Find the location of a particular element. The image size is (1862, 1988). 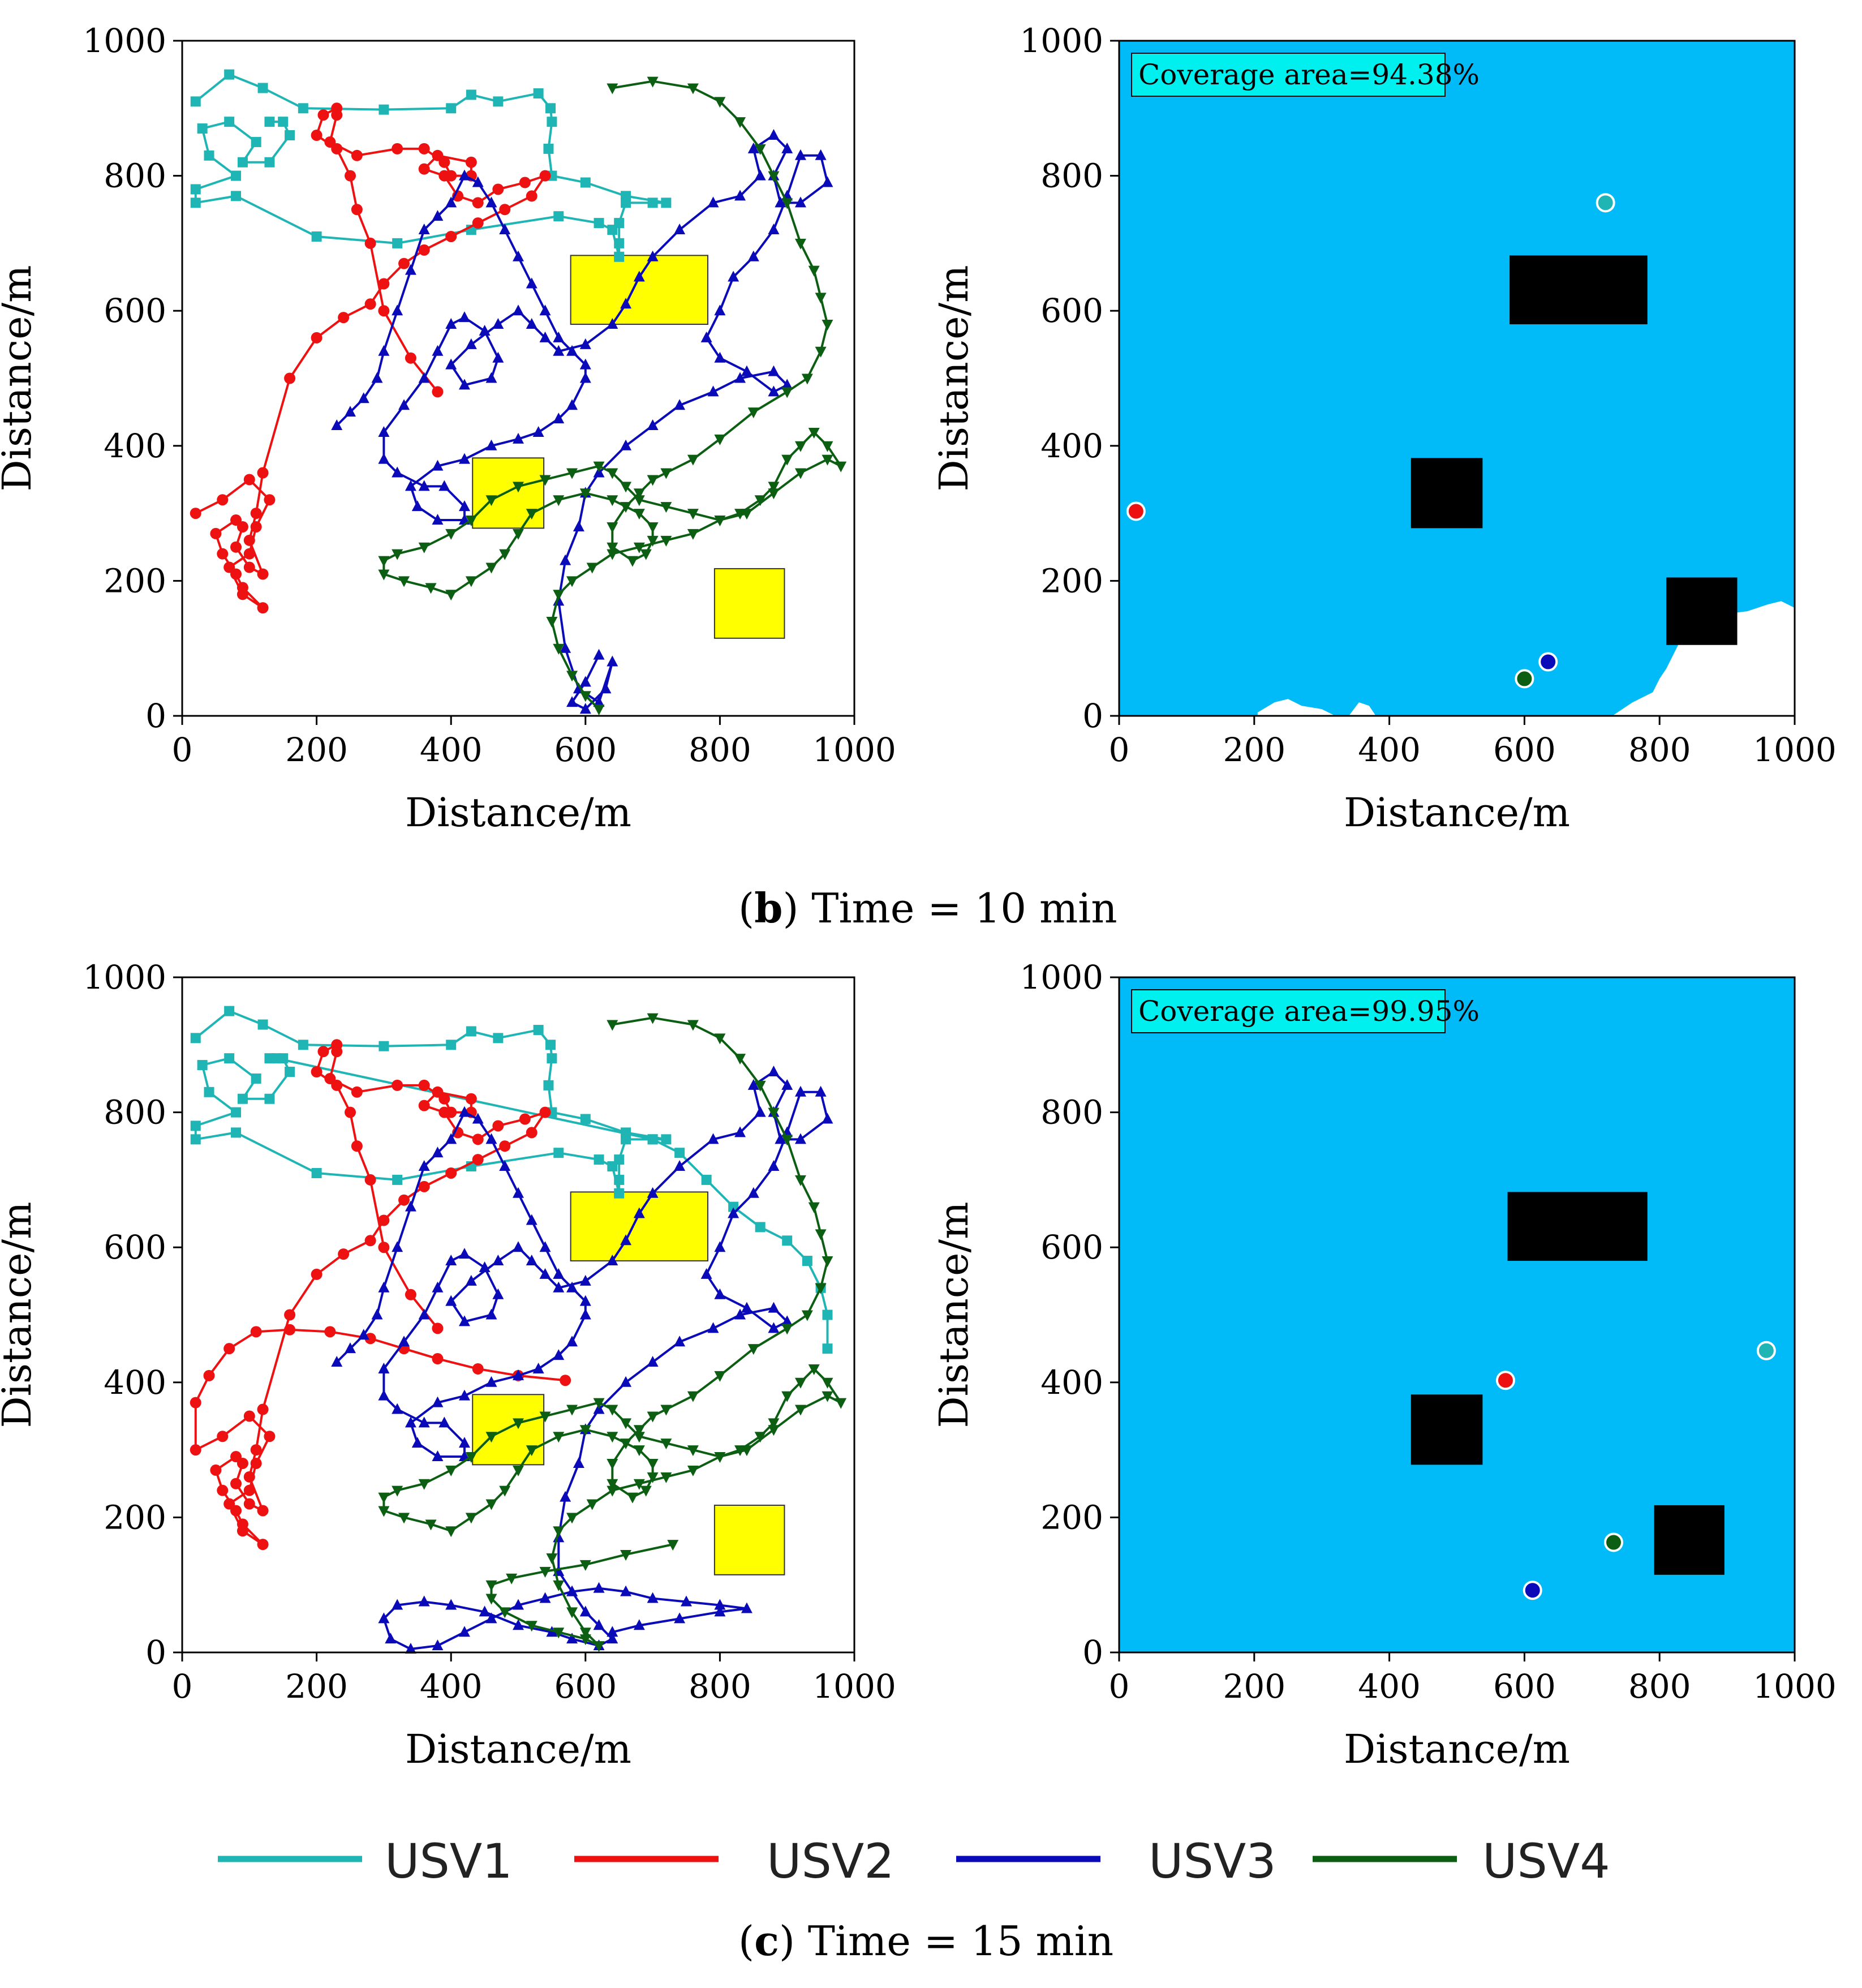

x-tick-label-200: 200 is located at coordinates (316, 750).